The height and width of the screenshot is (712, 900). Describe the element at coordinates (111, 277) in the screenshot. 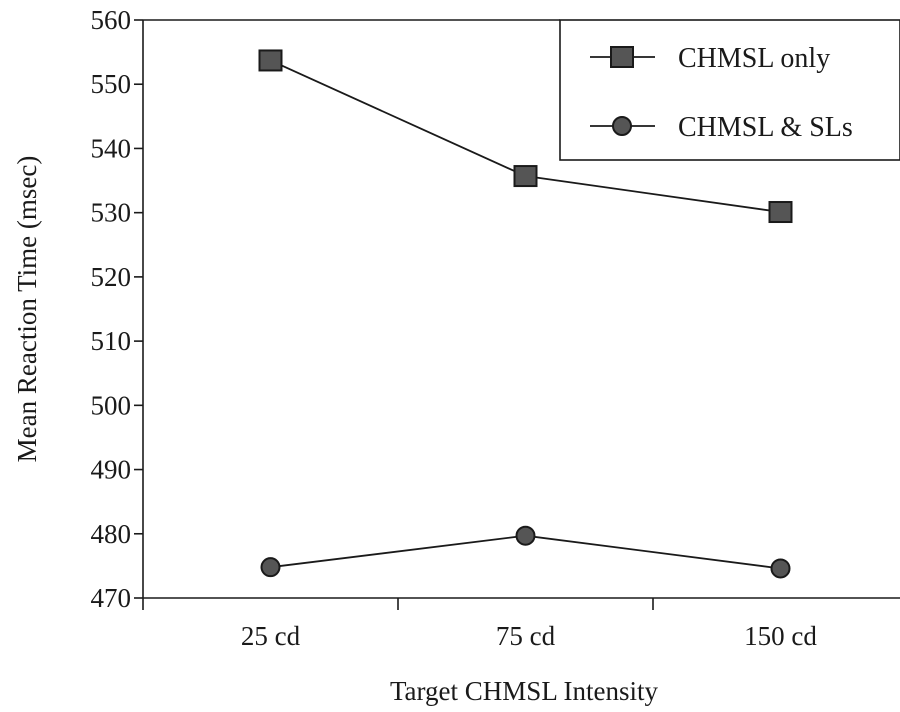

I see `y-tick-label: 520` at that location.